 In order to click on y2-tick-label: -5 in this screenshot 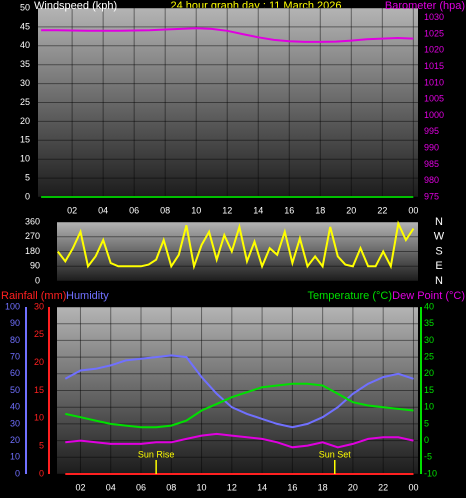, I will do `click(428, 457)`.